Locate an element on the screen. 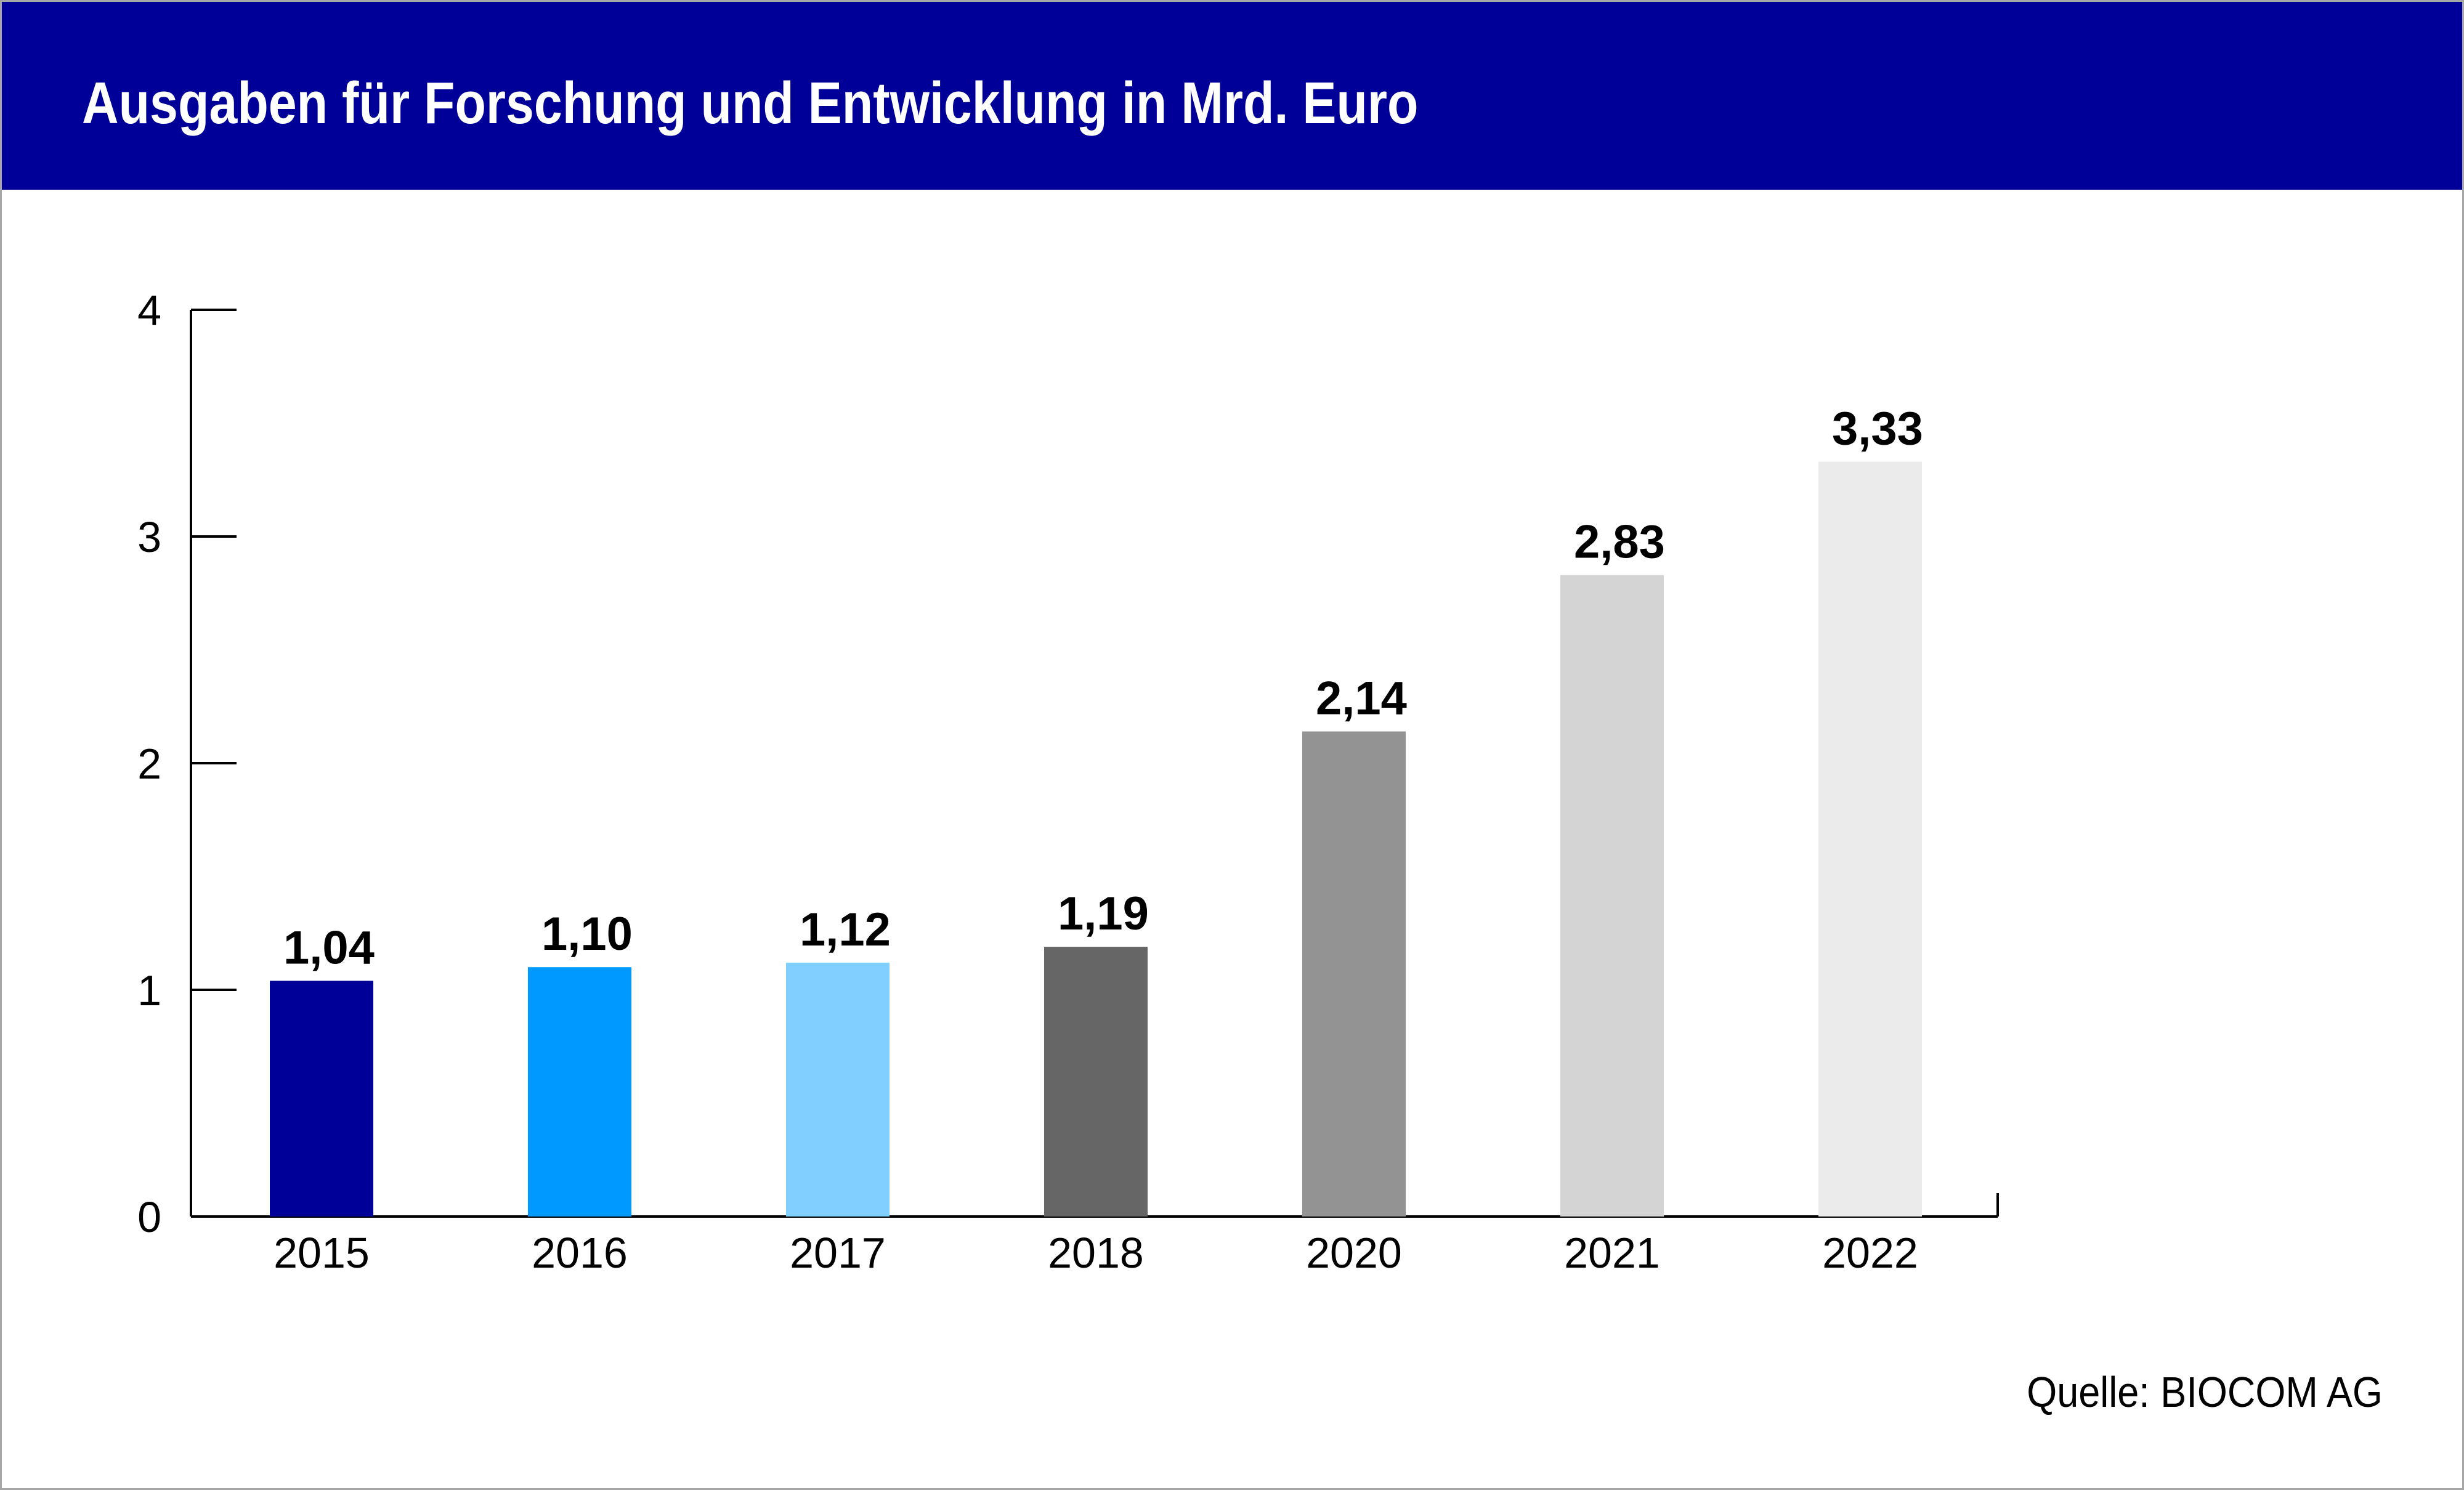 Image resolution: width=2464 pixels, height=1490 pixels. x-tick-label: 2015 is located at coordinates (322, 1253).